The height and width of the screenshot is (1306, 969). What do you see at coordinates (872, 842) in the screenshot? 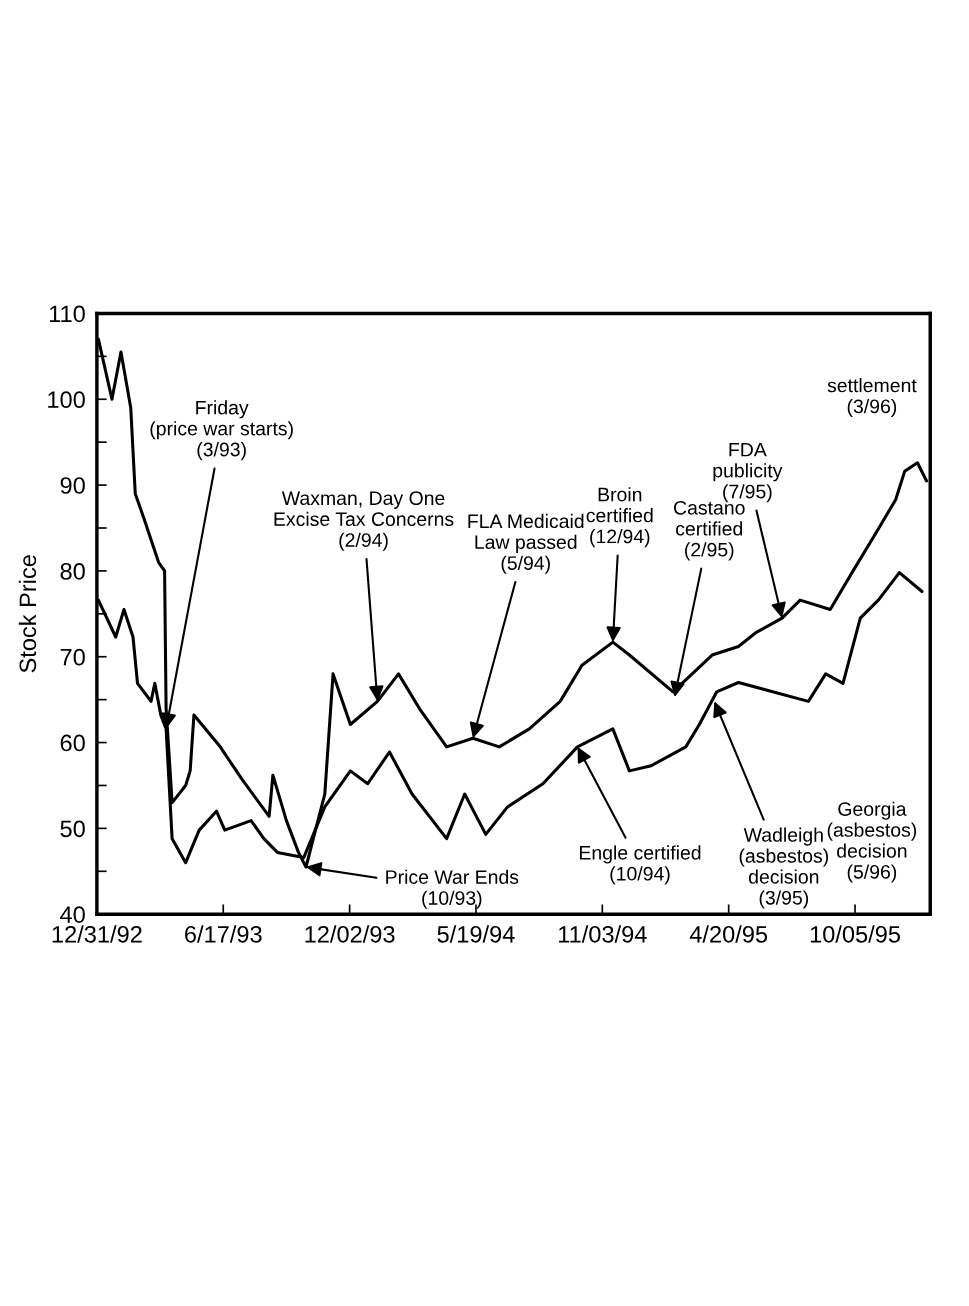
I see `annotation: Georgia (asbestos) decision (5/96)` at bounding box center [872, 842].